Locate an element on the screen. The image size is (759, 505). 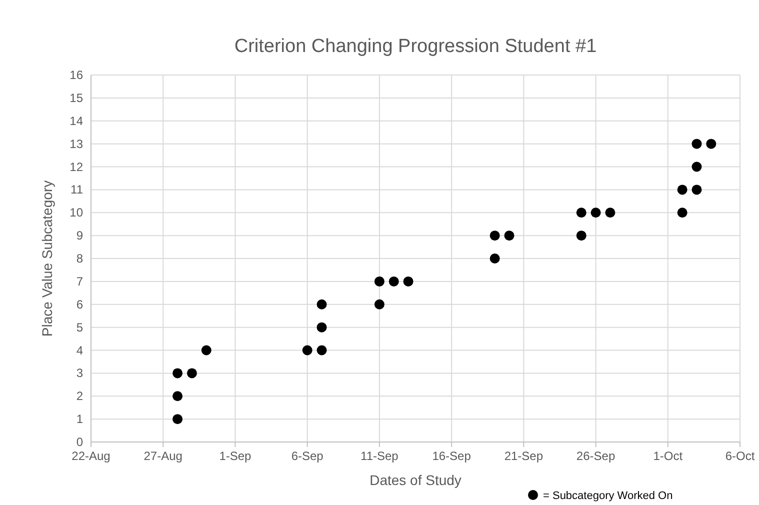
chart-title: Criterion Changing Progression Student #1 is located at coordinates (415, 46).